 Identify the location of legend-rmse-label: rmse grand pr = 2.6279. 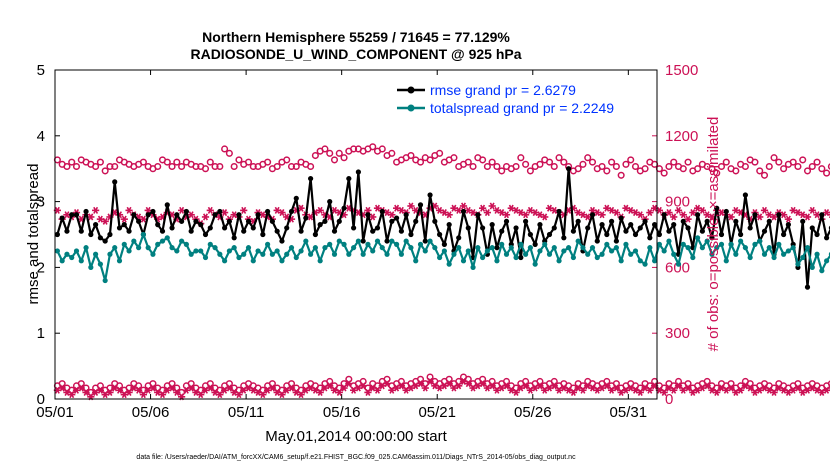
(503, 90).